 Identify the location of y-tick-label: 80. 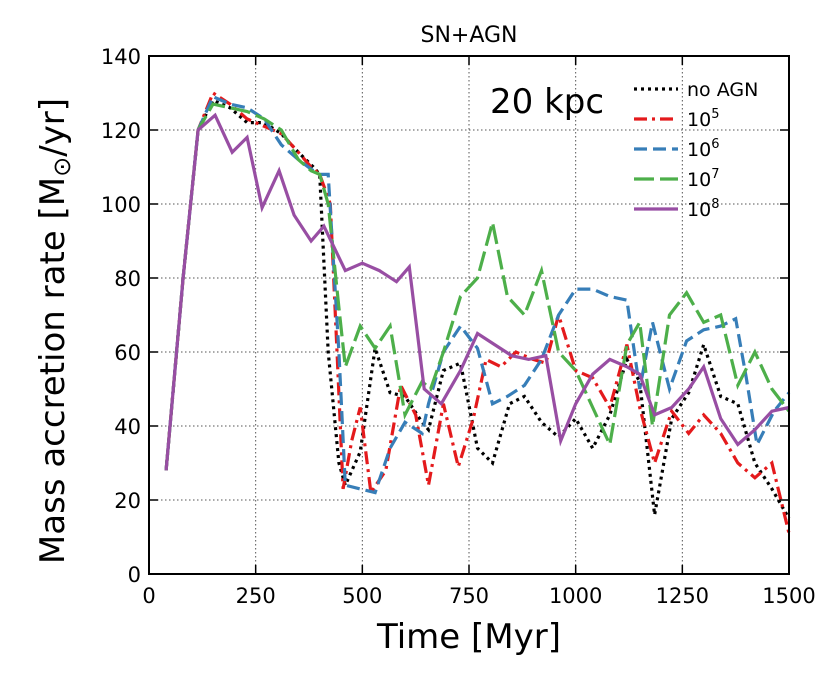
(127, 279).